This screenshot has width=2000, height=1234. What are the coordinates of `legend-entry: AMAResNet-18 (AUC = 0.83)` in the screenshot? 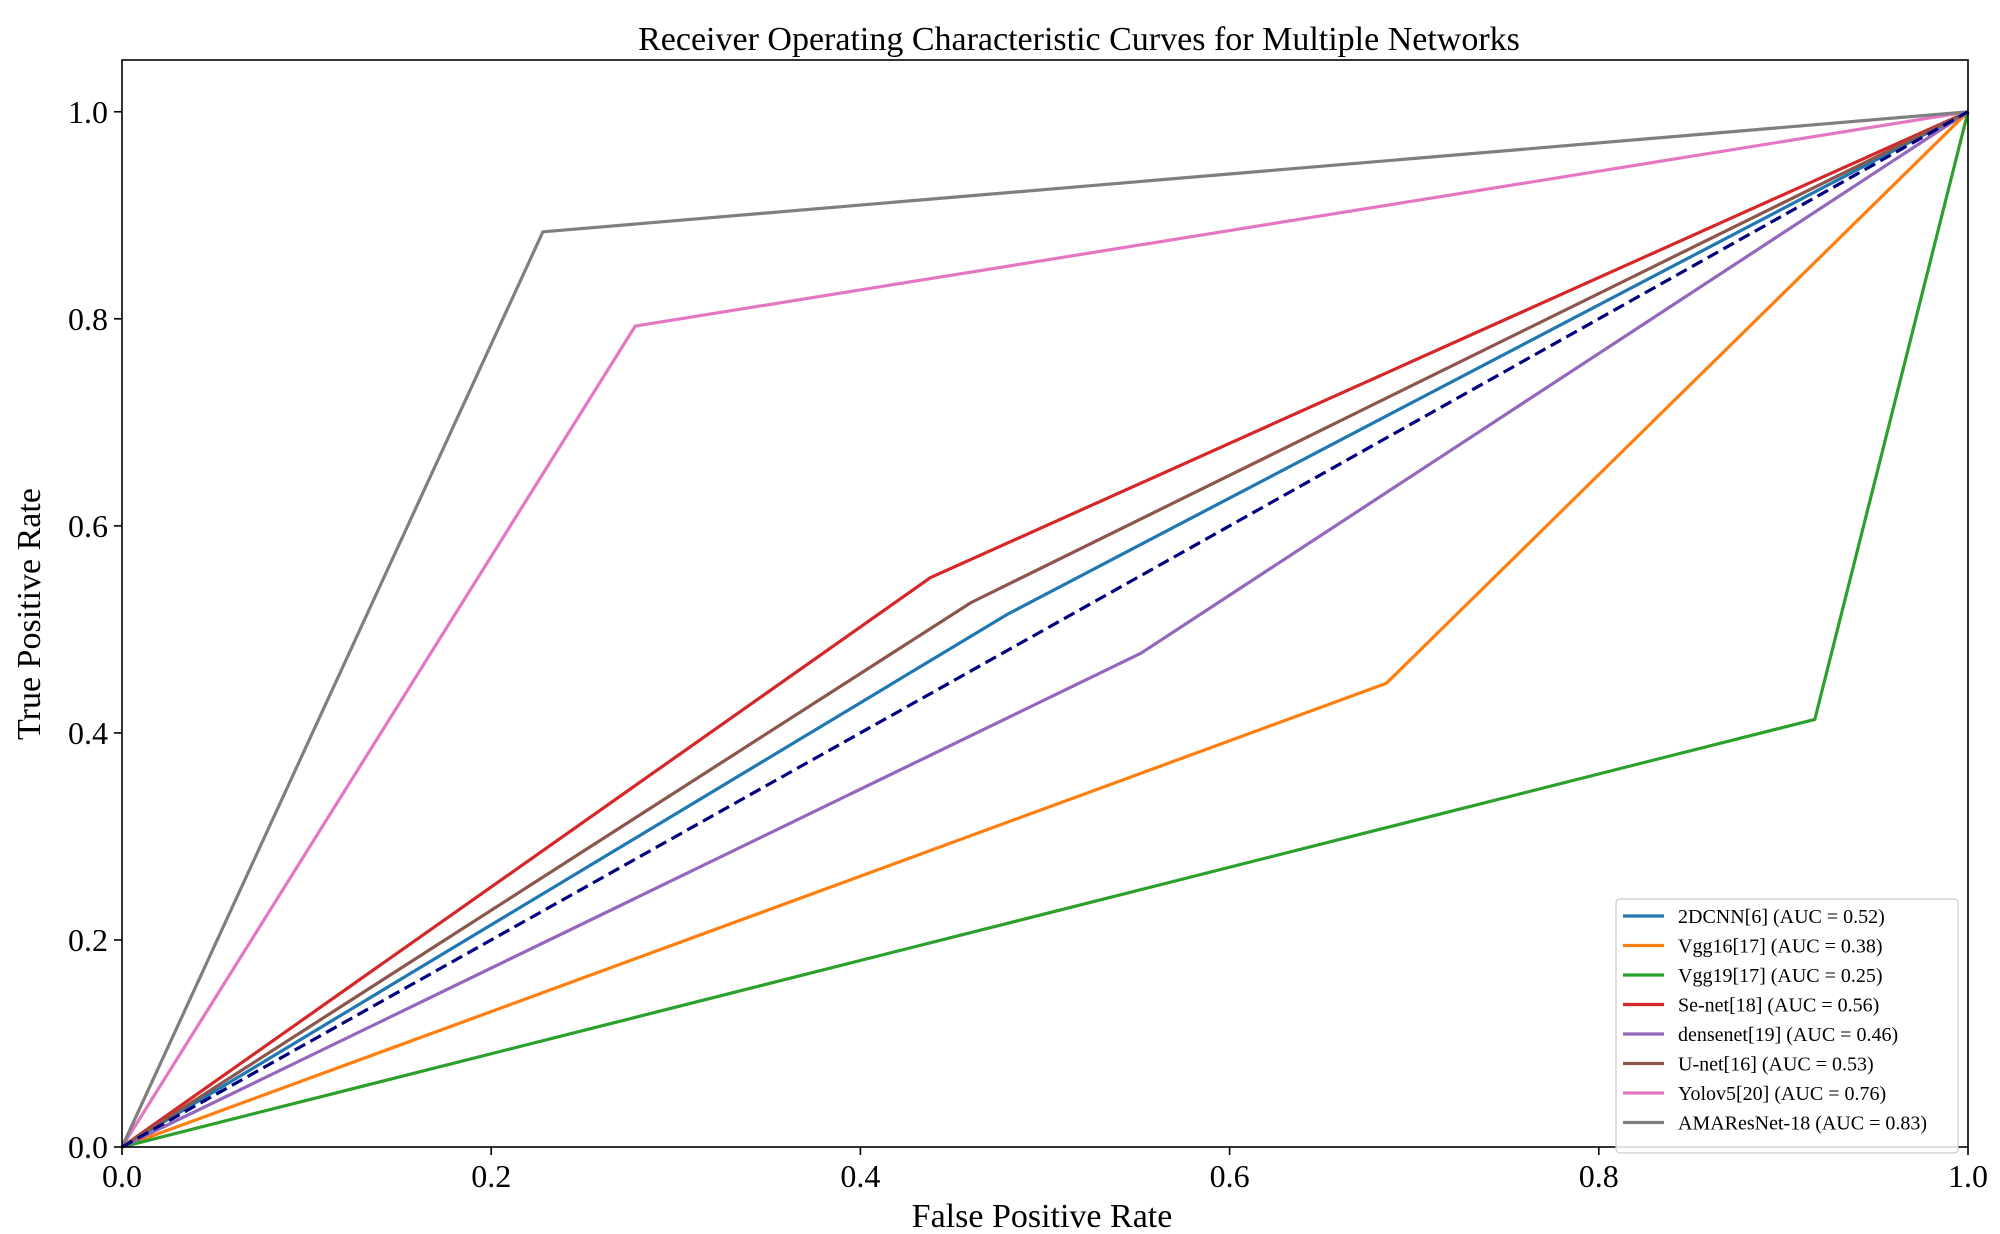 It's located at (1802, 1124).